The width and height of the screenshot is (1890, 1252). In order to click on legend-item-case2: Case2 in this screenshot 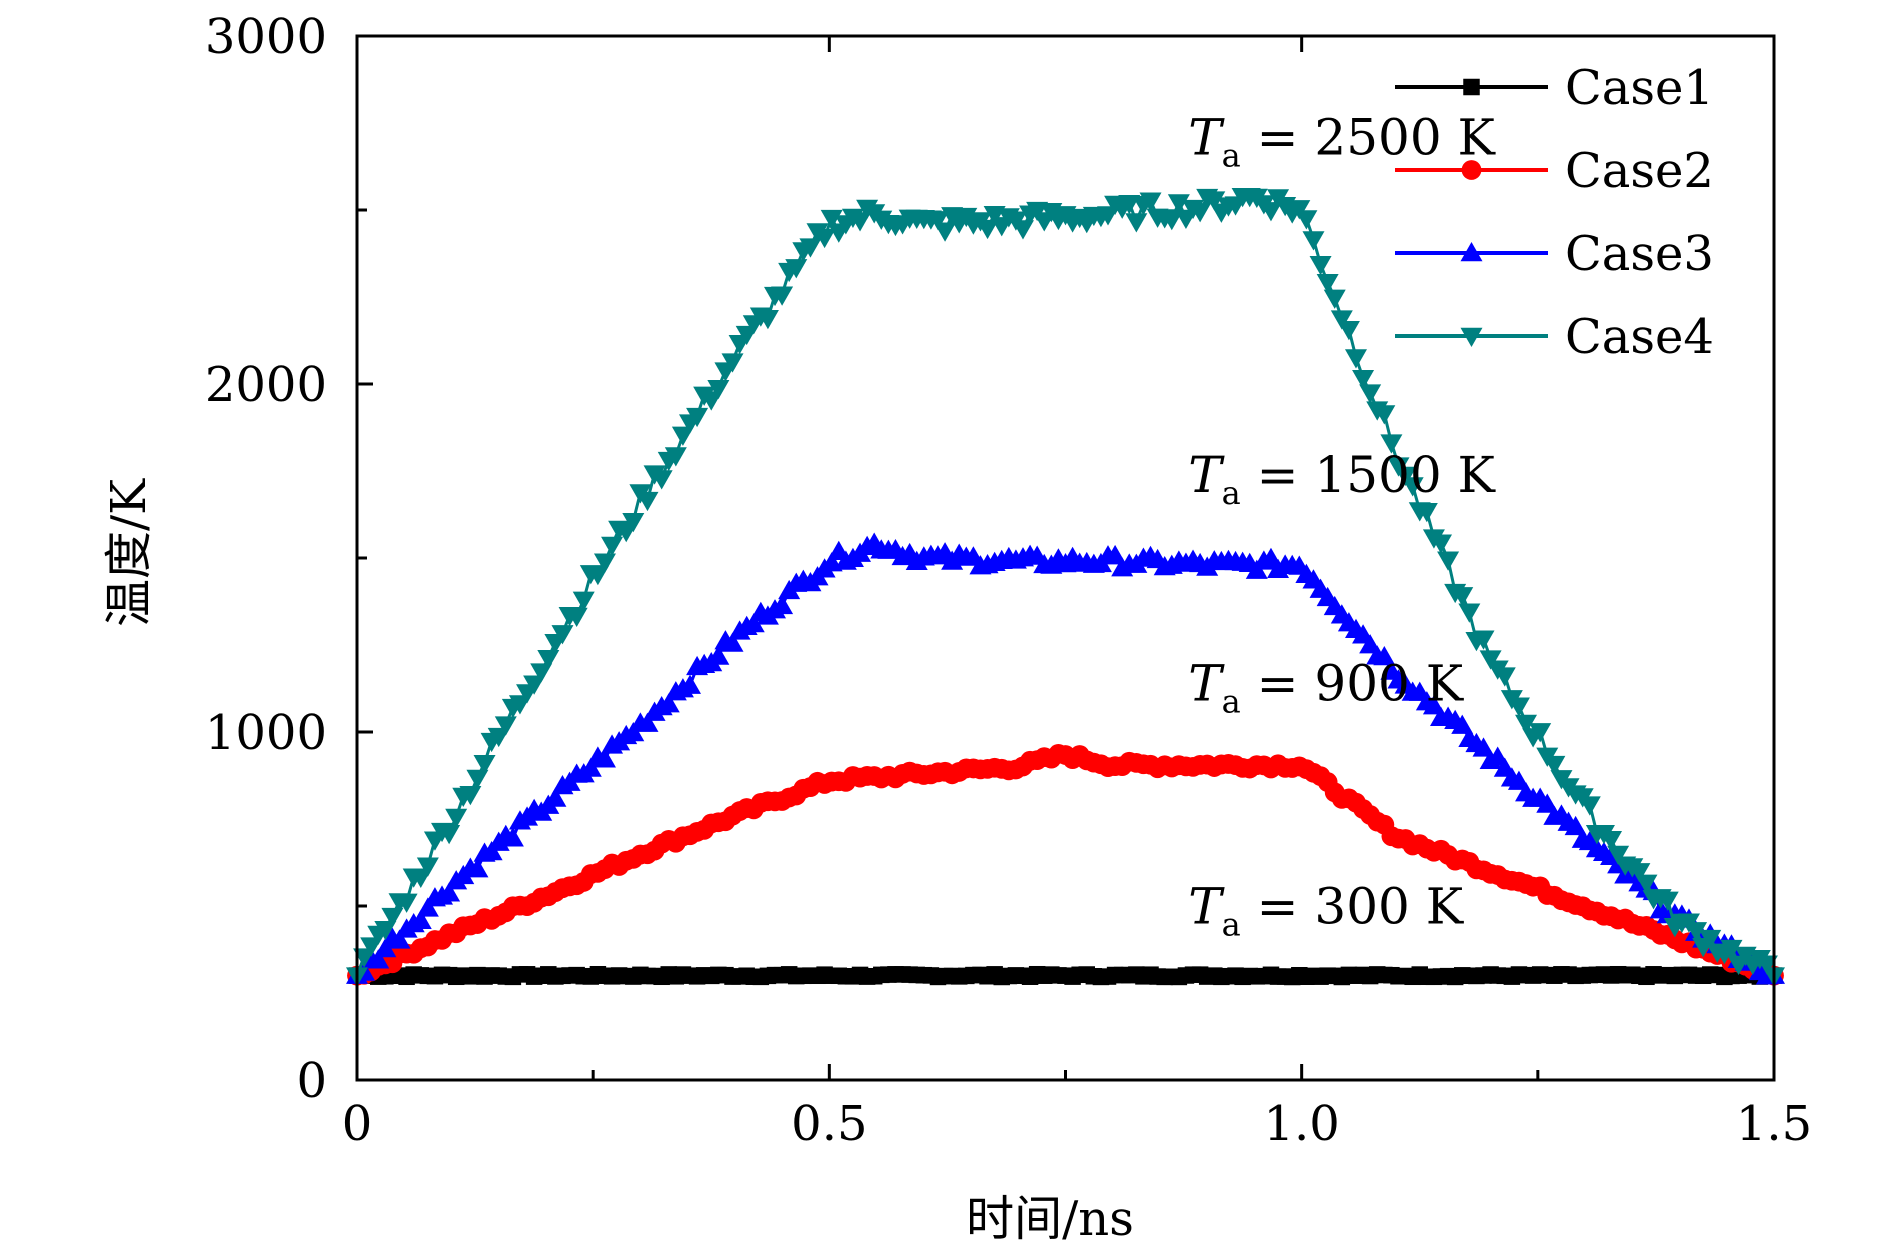, I will do `click(1554, 171)`.